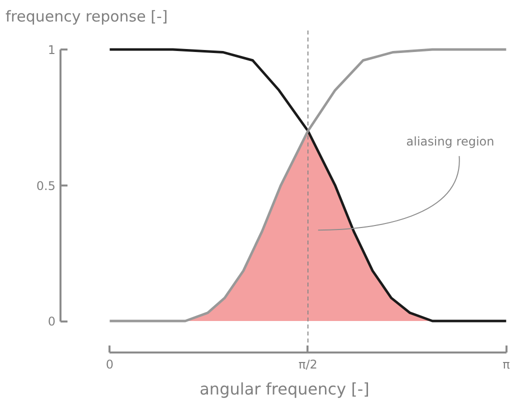 The image size is (522, 401). What do you see at coordinates (450, 141) in the screenshot?
I see `annotation: aliasing region` at bounding box center [450, 141].